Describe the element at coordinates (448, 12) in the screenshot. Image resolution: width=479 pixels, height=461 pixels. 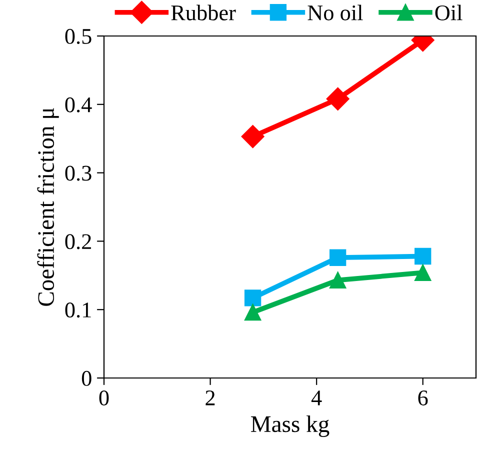
I see `legend-label: Oil` at that location.